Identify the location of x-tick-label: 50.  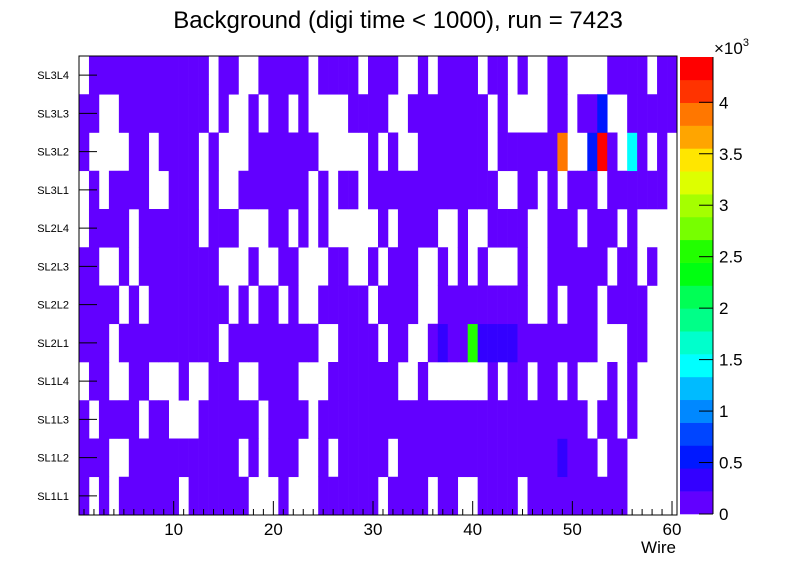
(572, 529).